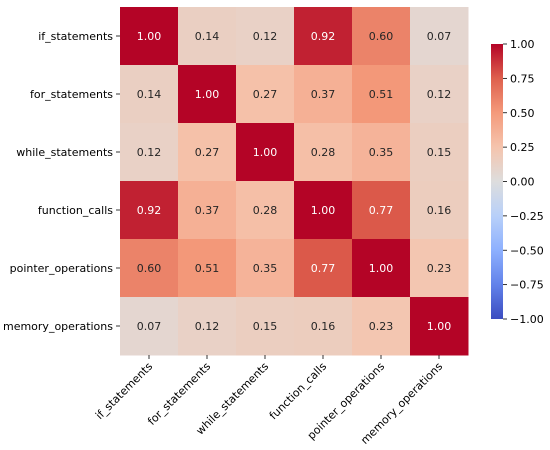 This screenshot has width=550, height=450. I want to click on colorbar: 1.00 0.75 0.50 0.25 0.00 −0.25 −0.50 −0.75 −1.00, so click(517, 182).